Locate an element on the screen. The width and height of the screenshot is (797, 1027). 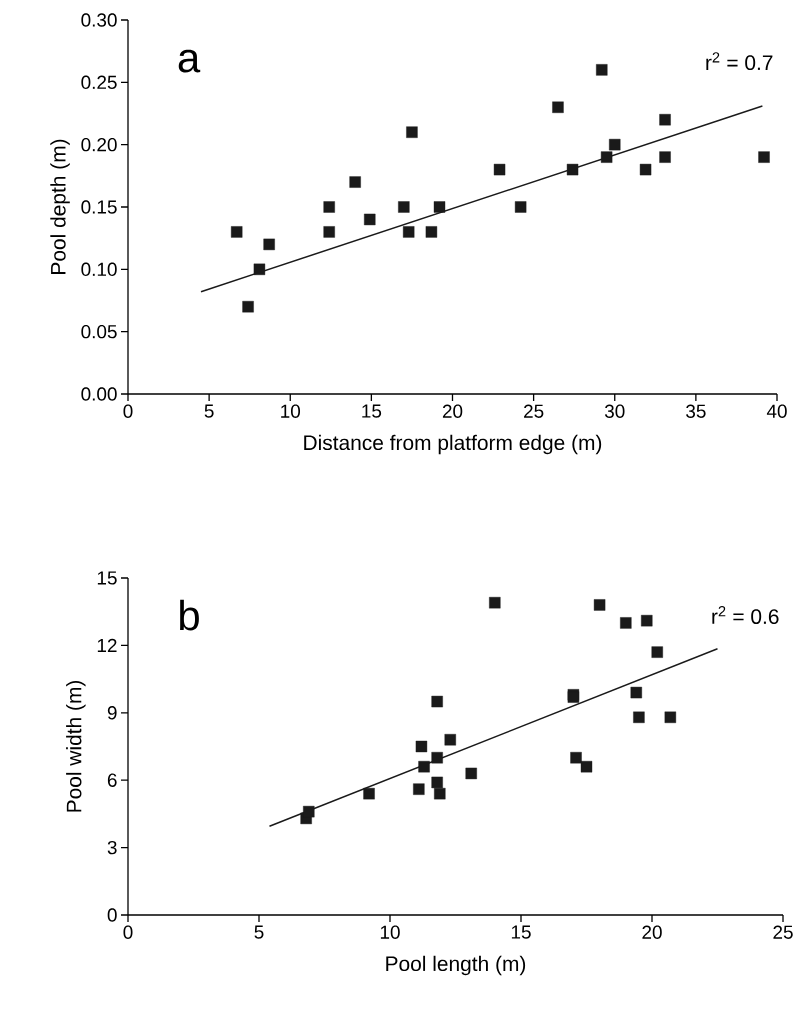
y-tick-label: 0.00 is located at coordinates (99, 394).